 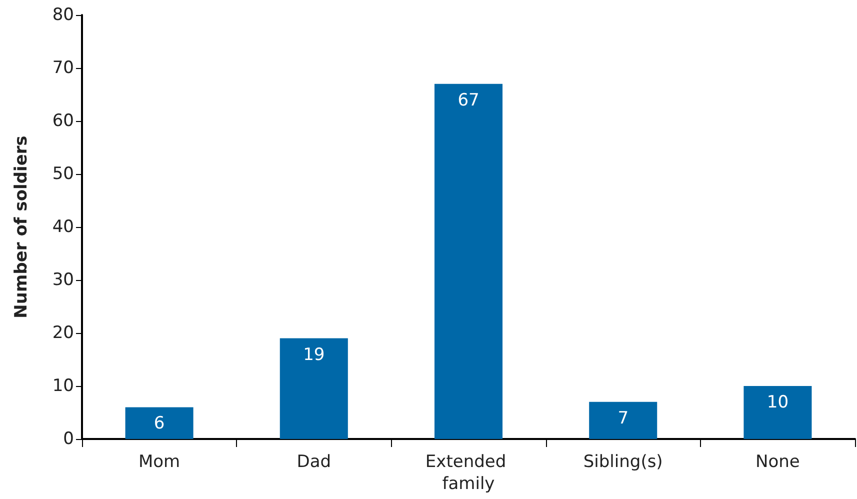 What do you see at coordinates (468, 473) in the screenshot?
I see `x-tick-label: Extended family` at bounding box center [468, 473].